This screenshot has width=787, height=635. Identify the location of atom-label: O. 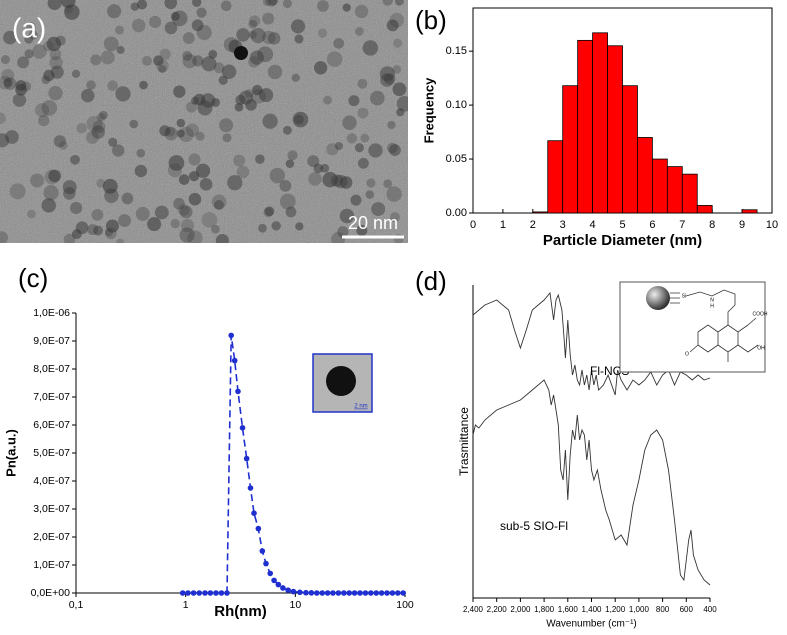
(687, 354).